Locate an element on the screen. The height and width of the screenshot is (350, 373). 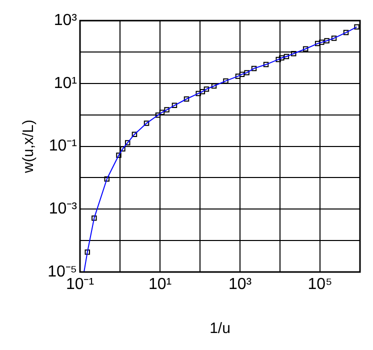
y-tick-label: 10⁻³ is located at coordinates (63, 209).